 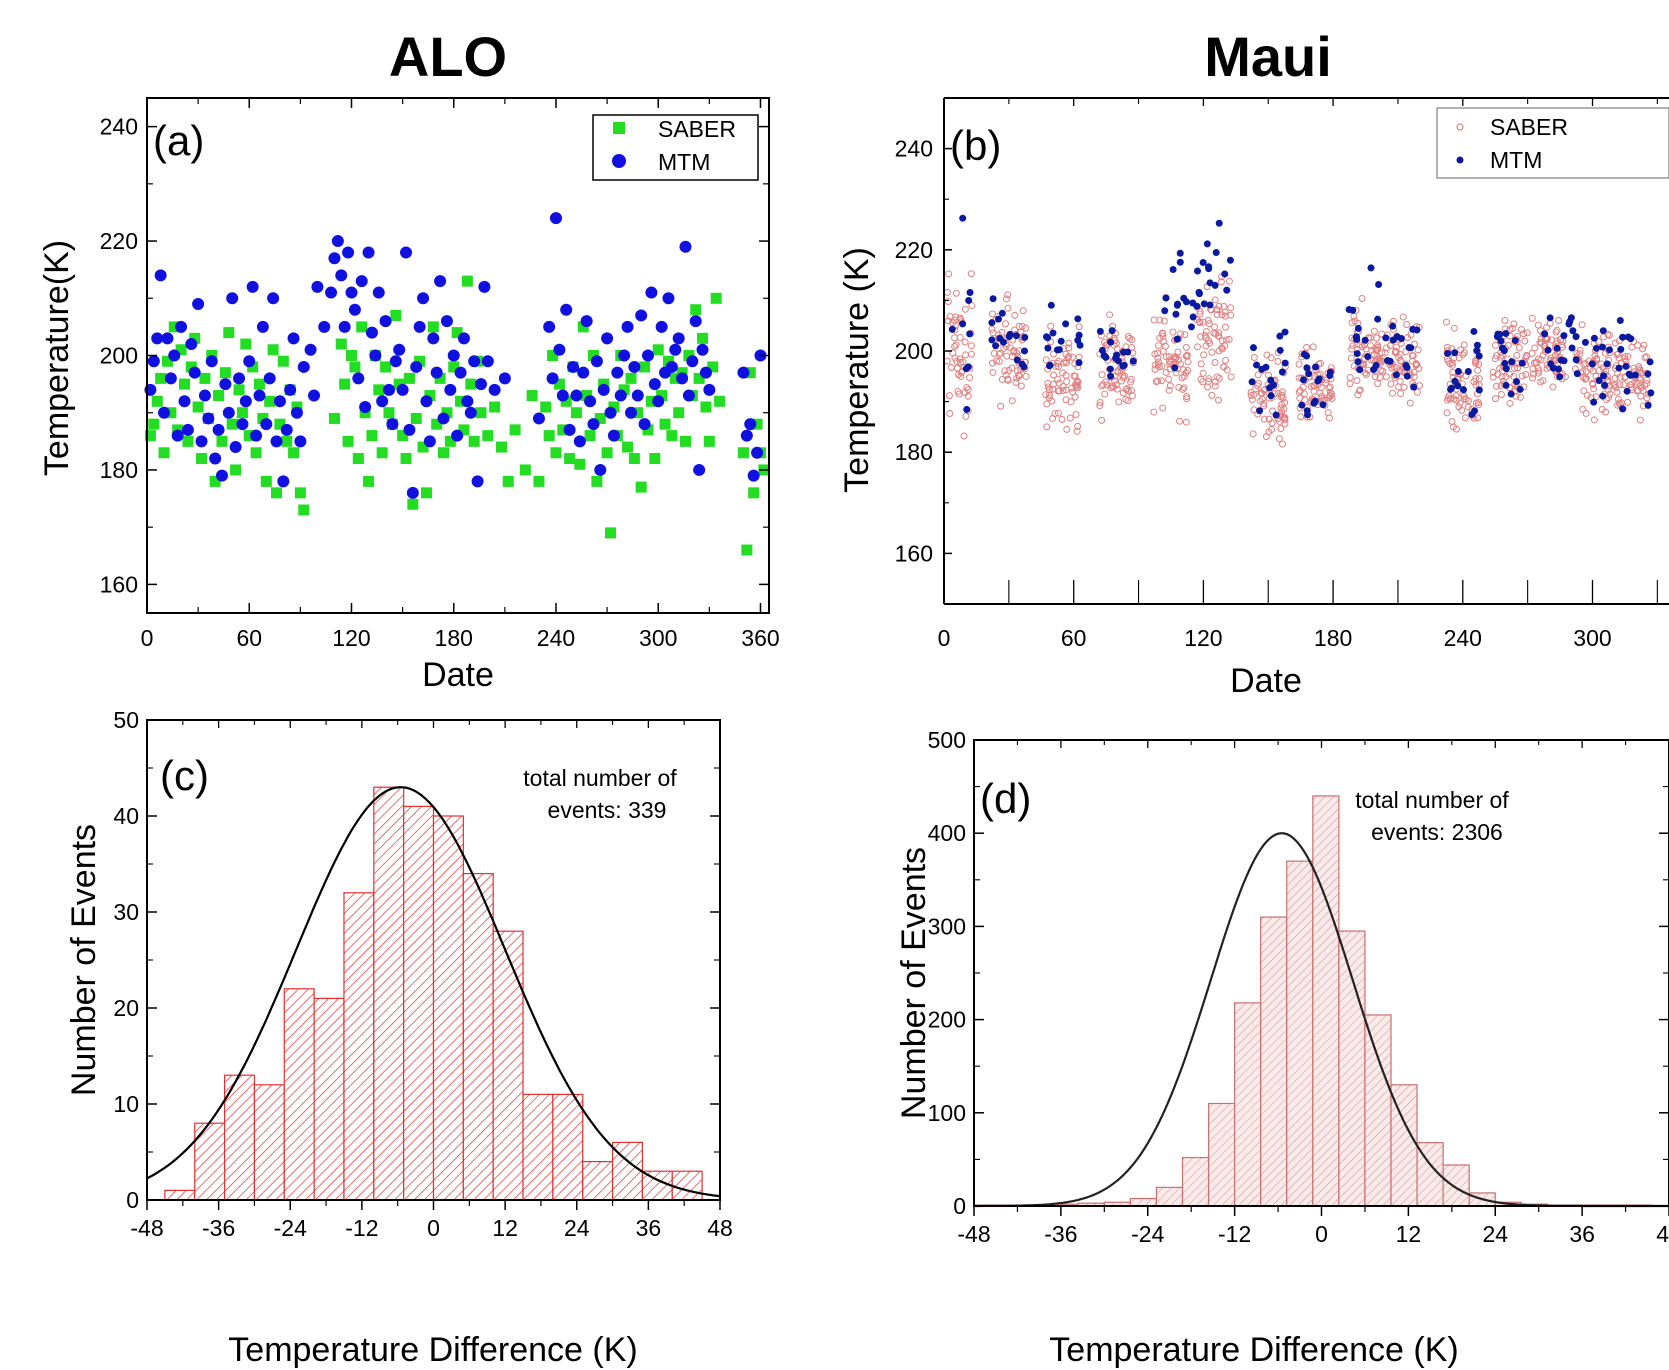 What do you see at coordinates (1203, 638) in the screenshot?
I see `b-xtick-label: 120` at bounding box center [1203, 638].